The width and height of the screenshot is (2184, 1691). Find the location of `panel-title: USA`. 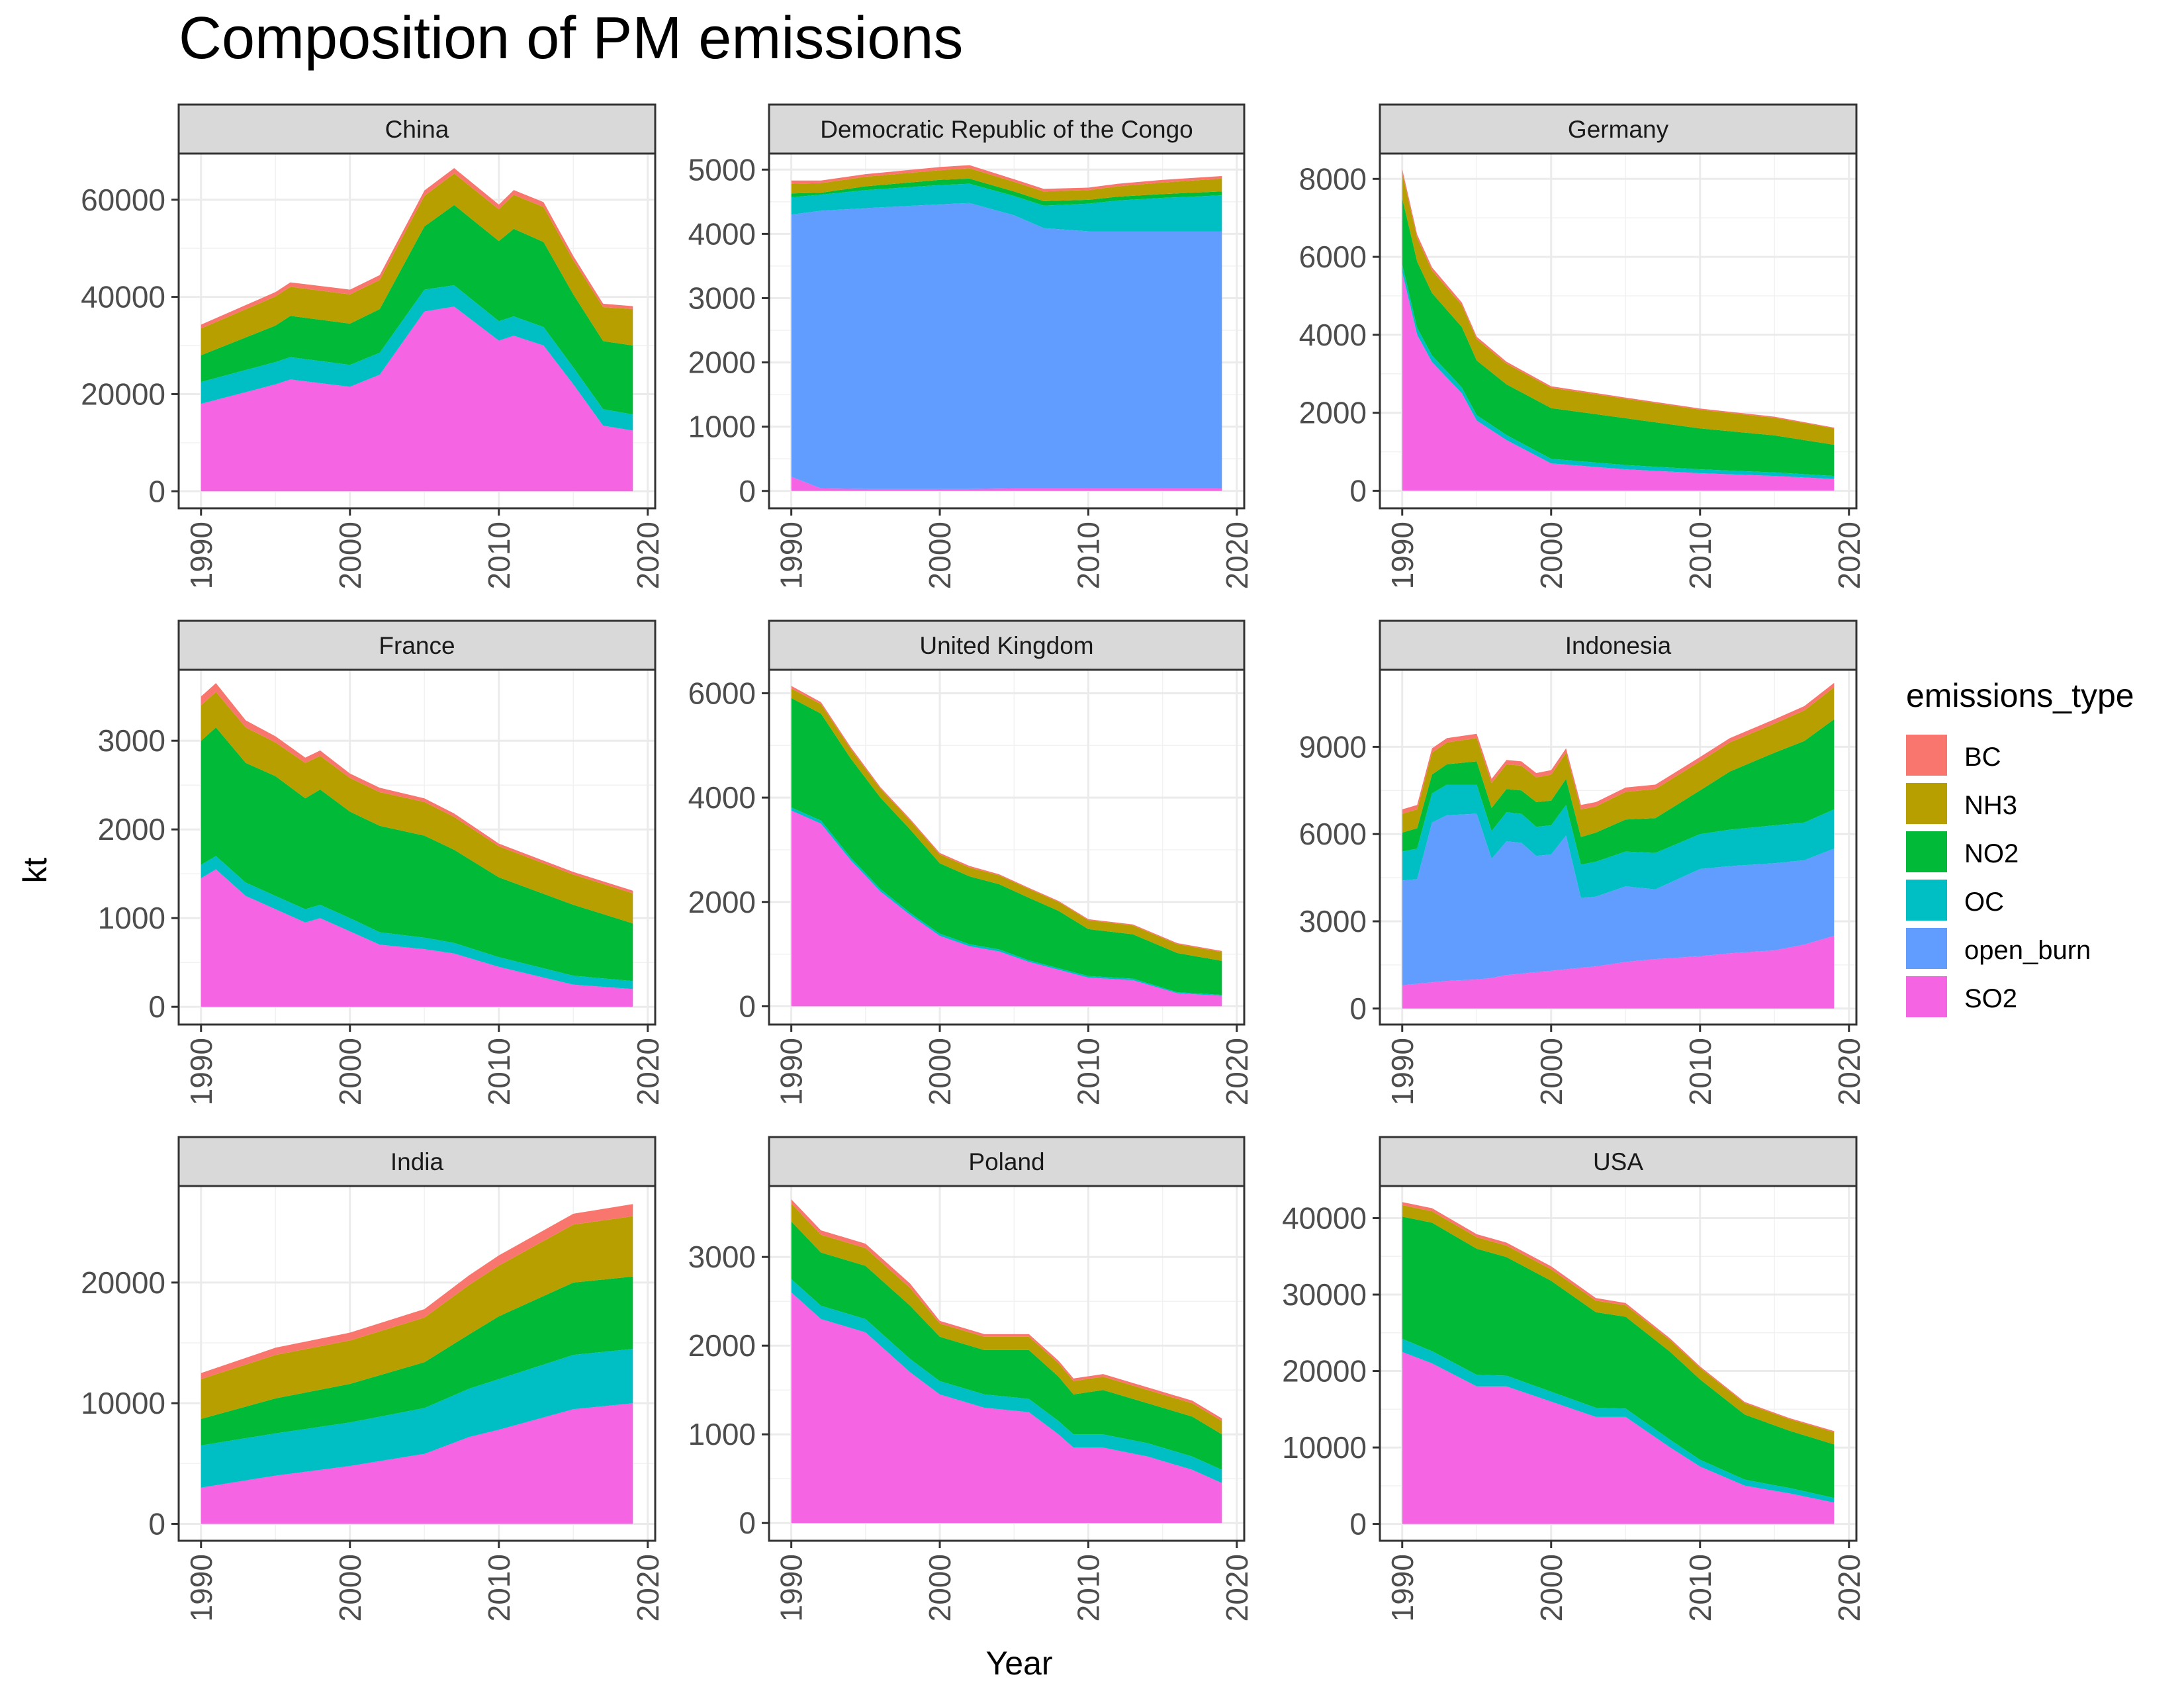

panel-title: USA is located at coordinates (1618, 1161).